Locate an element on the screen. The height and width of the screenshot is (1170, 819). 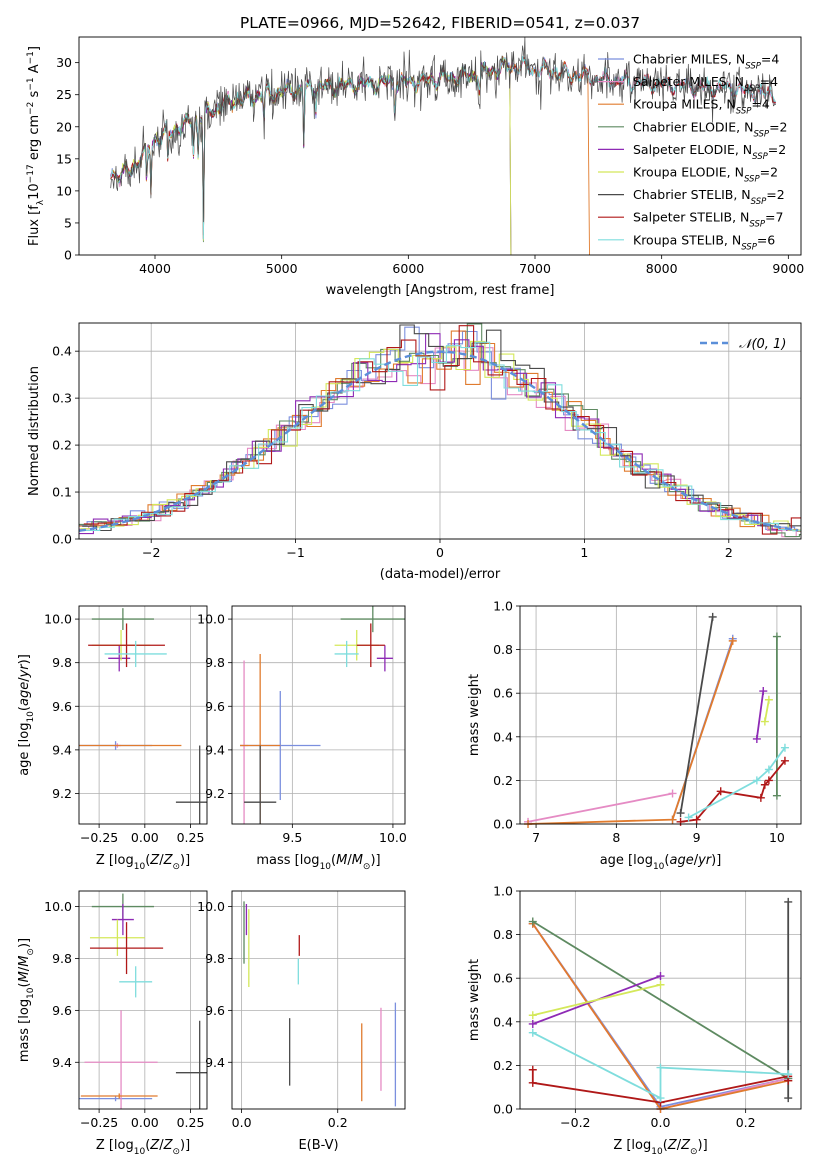
y-tick-label: 0.3 is located at coordinates (62, 398).